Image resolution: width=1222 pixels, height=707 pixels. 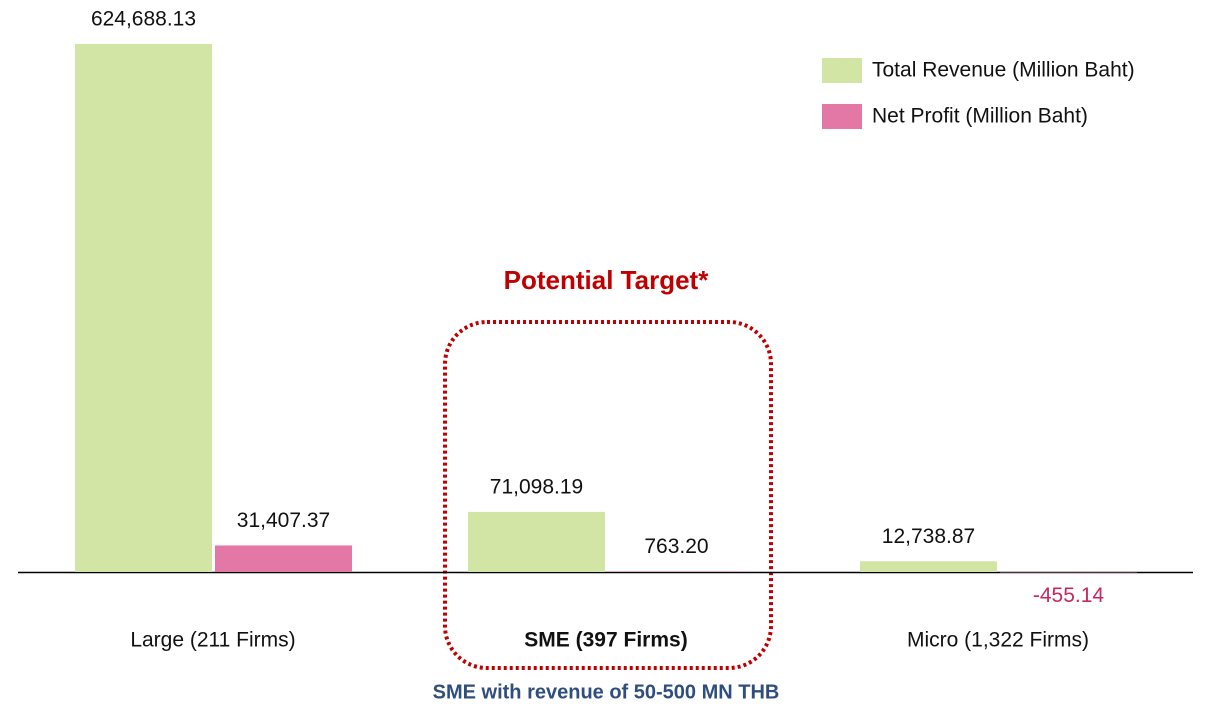 I want to click on data-label: 763.20, so click(x=676, y=546).